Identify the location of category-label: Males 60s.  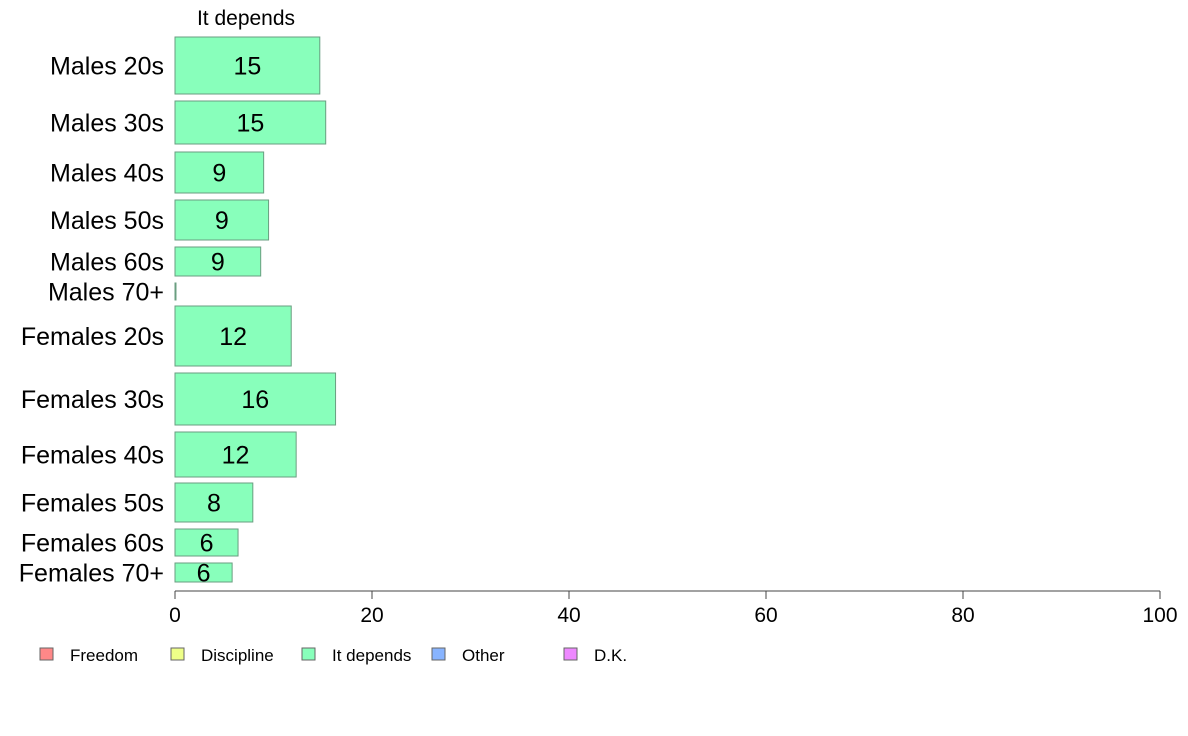
(107, 263).